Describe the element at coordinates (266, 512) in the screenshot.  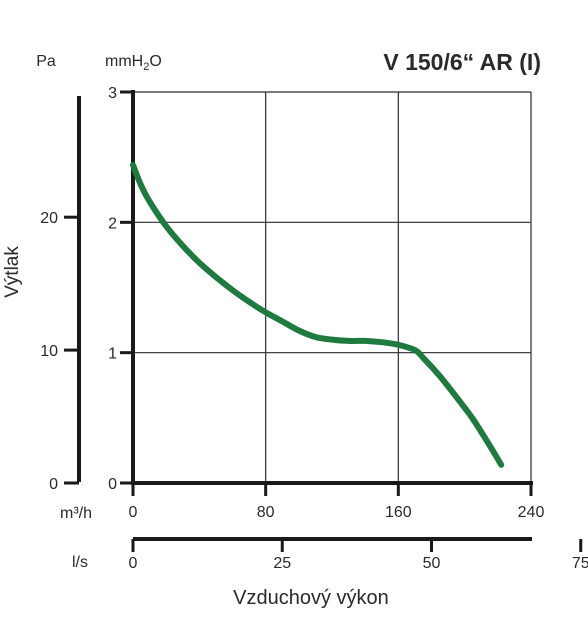
I see `x-tick-label: 80` at that location.